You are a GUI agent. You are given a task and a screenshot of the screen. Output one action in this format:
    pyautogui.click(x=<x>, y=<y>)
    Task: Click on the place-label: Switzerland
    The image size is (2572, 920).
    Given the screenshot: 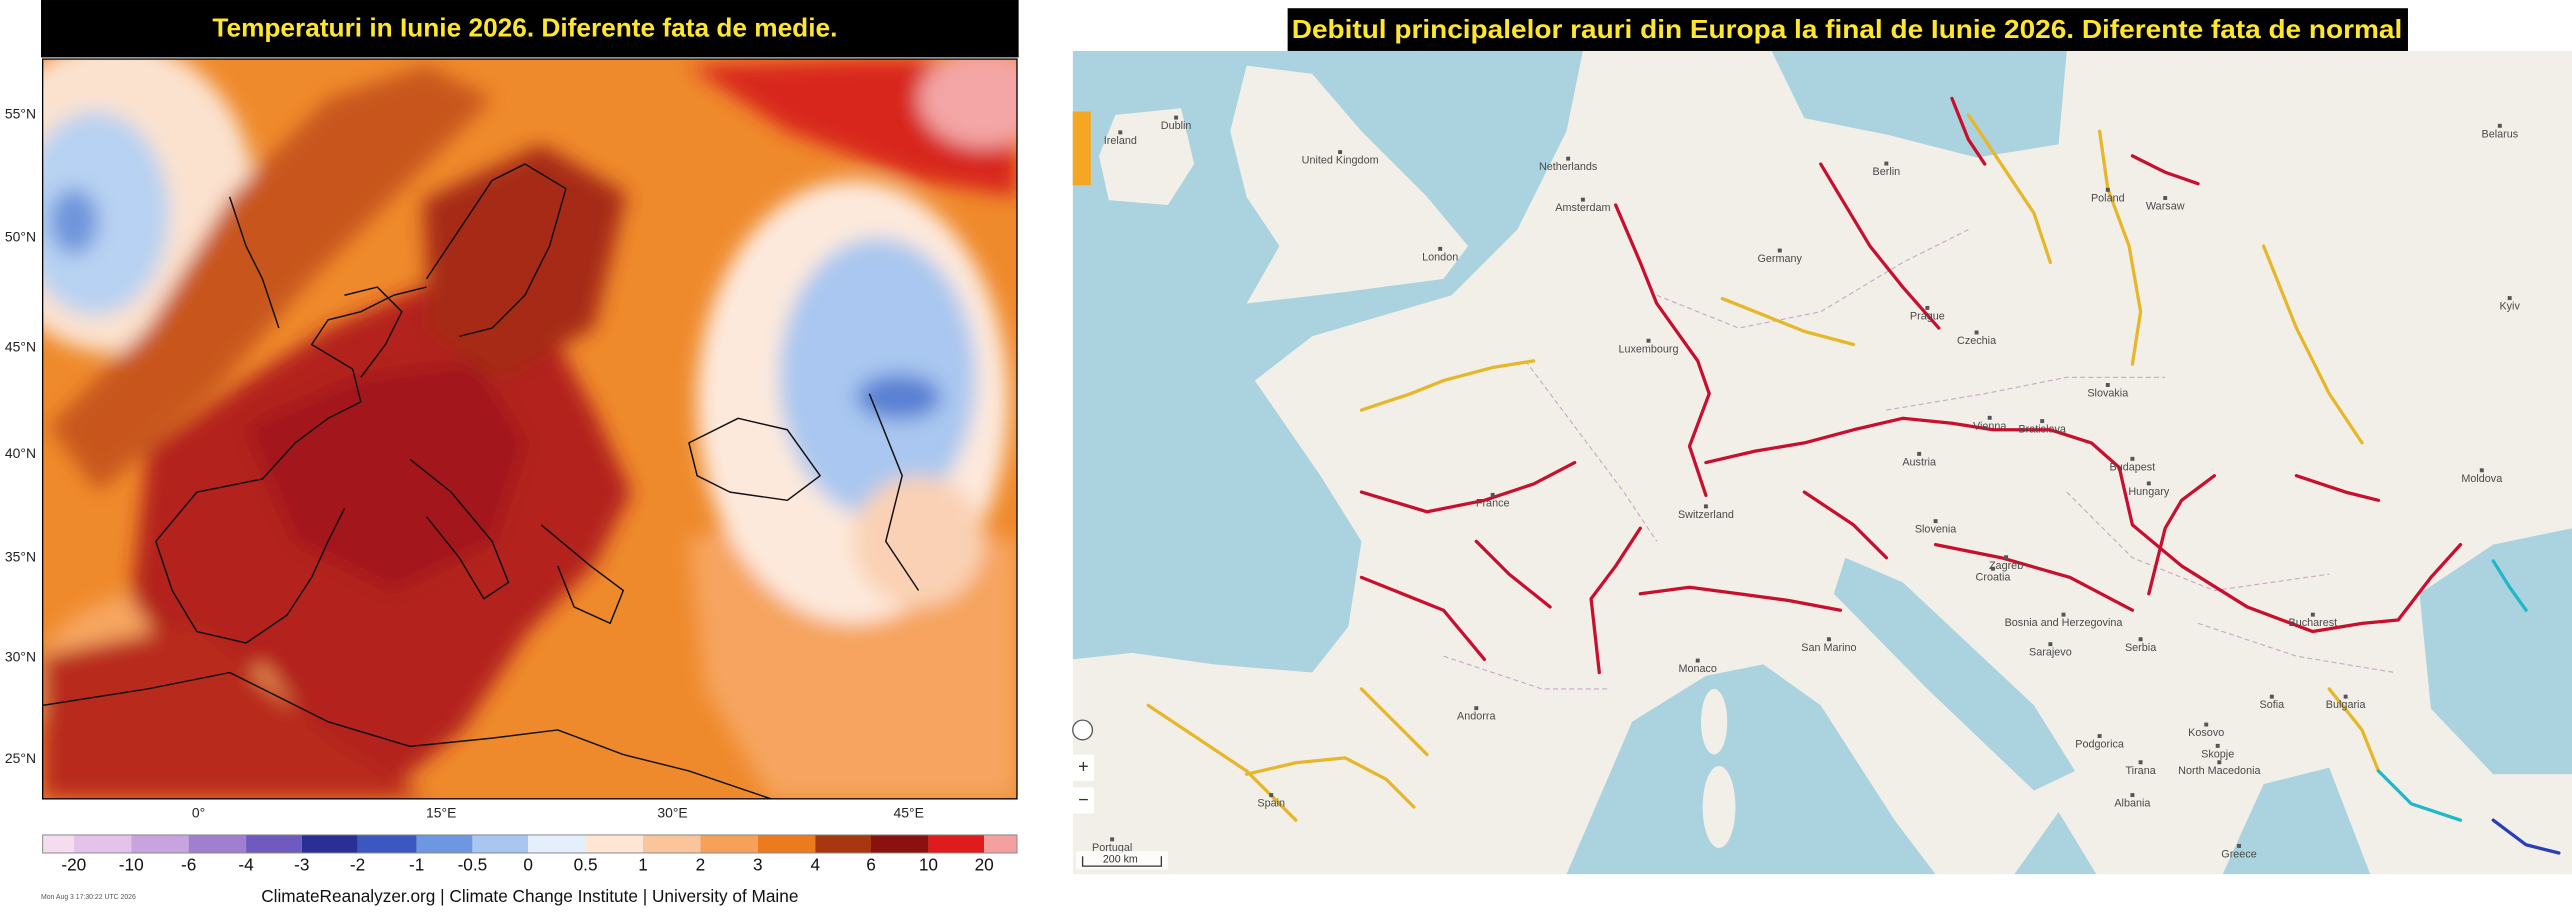 What is the action you would take?
    pyautogui.click(x=1706, y=515)
    